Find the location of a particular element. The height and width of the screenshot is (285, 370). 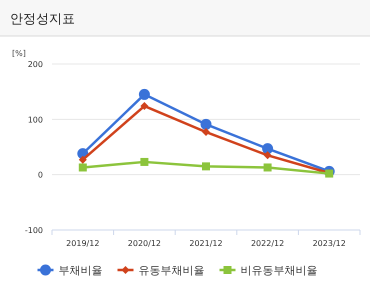

y-axis-title: [%] is located at coordinates (19, 53).